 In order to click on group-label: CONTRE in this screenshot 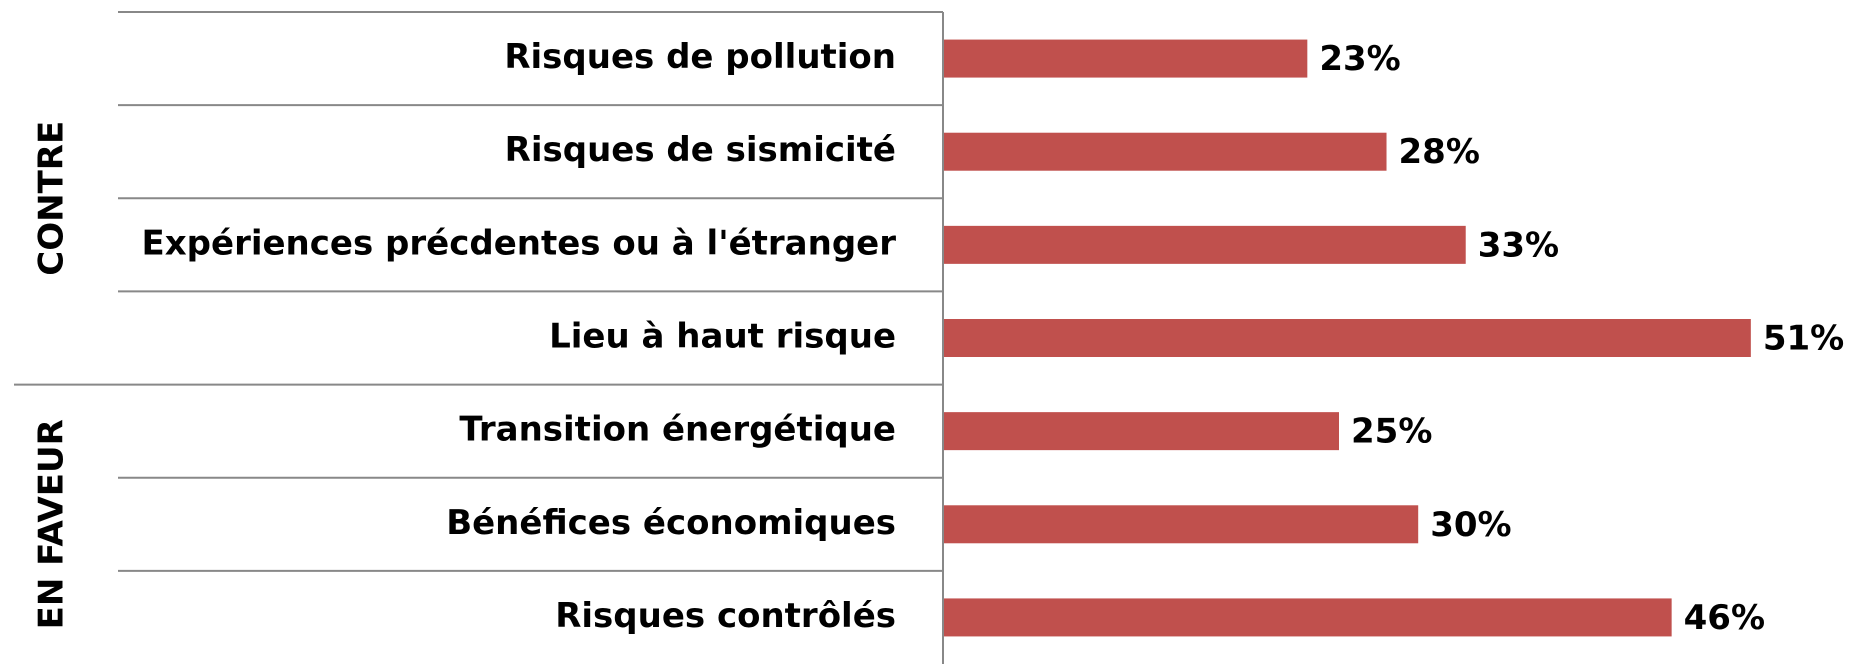, I will do `click(52, 198)`.